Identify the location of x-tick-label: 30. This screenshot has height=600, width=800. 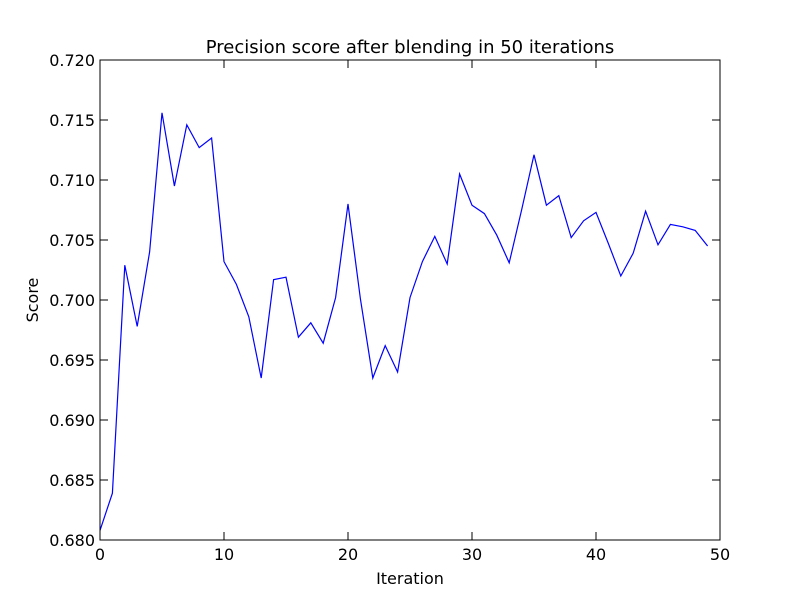
(472, 554).